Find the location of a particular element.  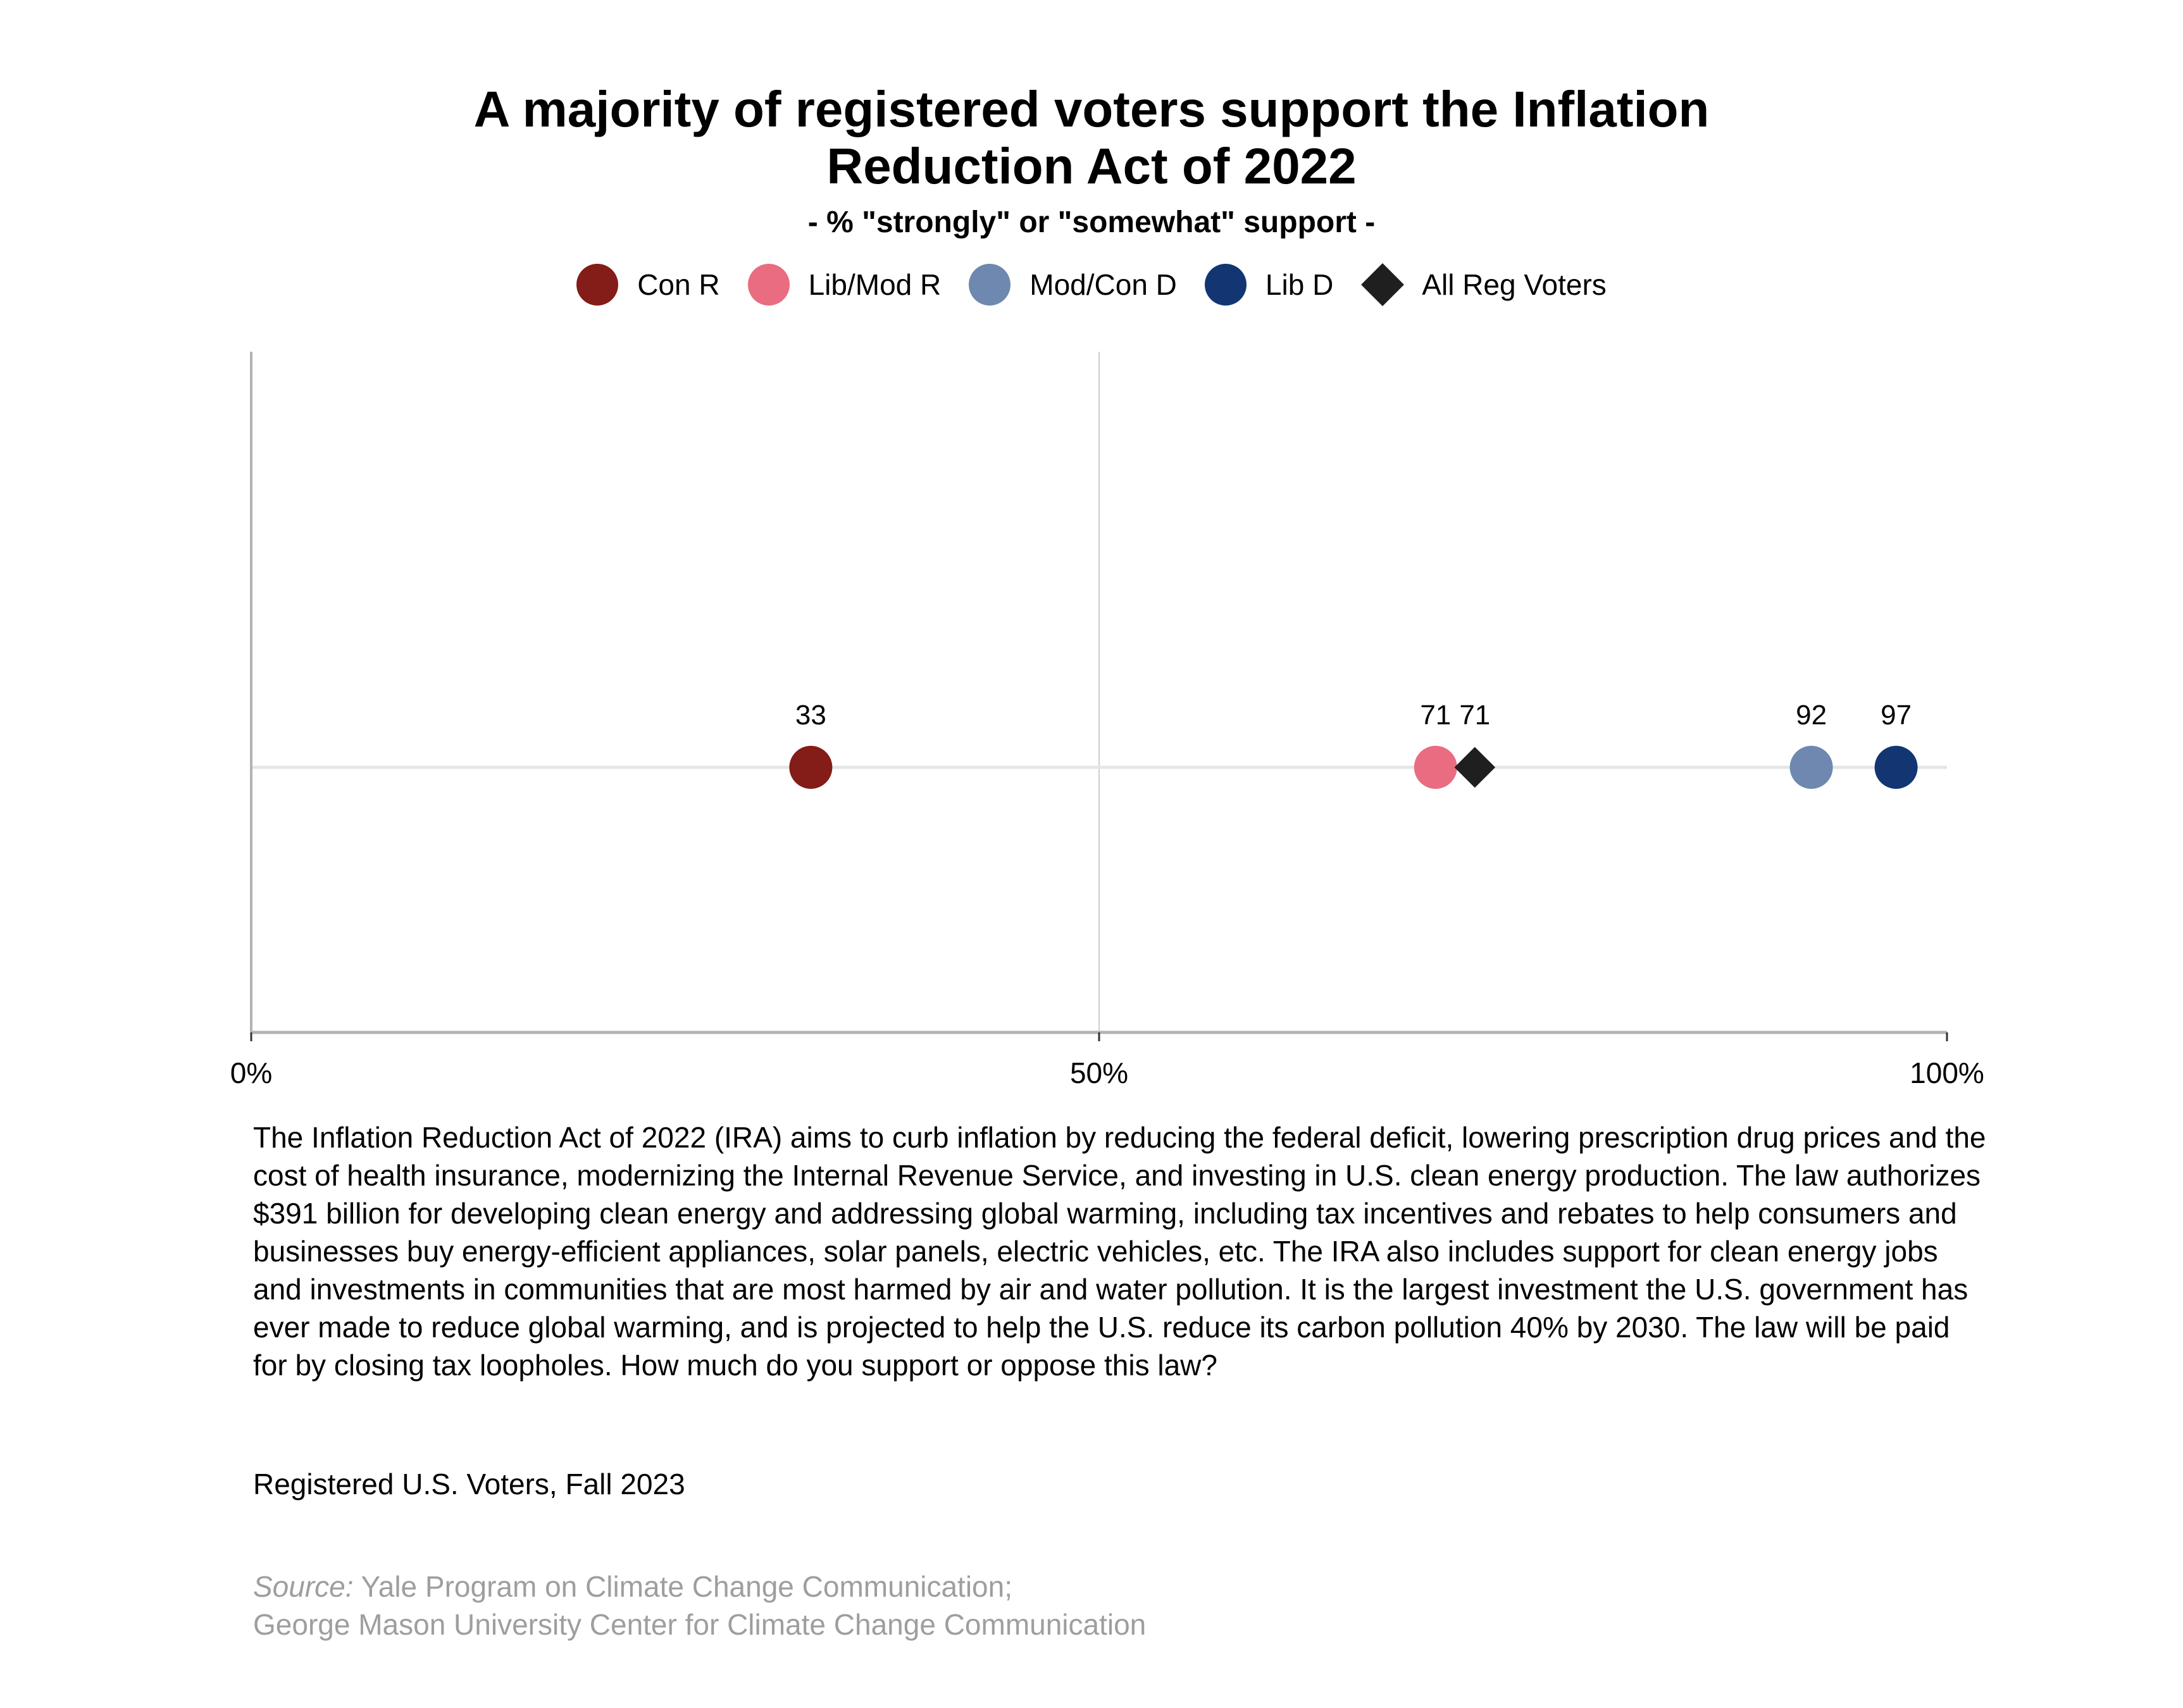

data-label-lib-mod-r: 71 is located at coordinates (1435, 715).